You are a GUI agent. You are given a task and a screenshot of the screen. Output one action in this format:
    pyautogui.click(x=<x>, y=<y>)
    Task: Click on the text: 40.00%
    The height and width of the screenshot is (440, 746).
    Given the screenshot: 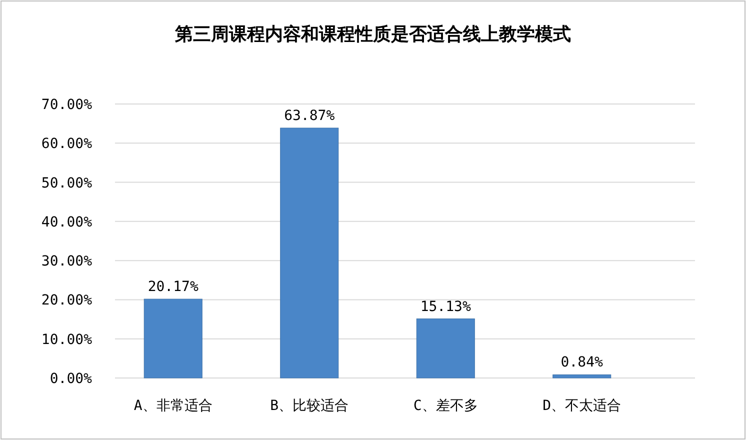 What is the action you would take?
    pyautogui.click(x=66, y=222)
    